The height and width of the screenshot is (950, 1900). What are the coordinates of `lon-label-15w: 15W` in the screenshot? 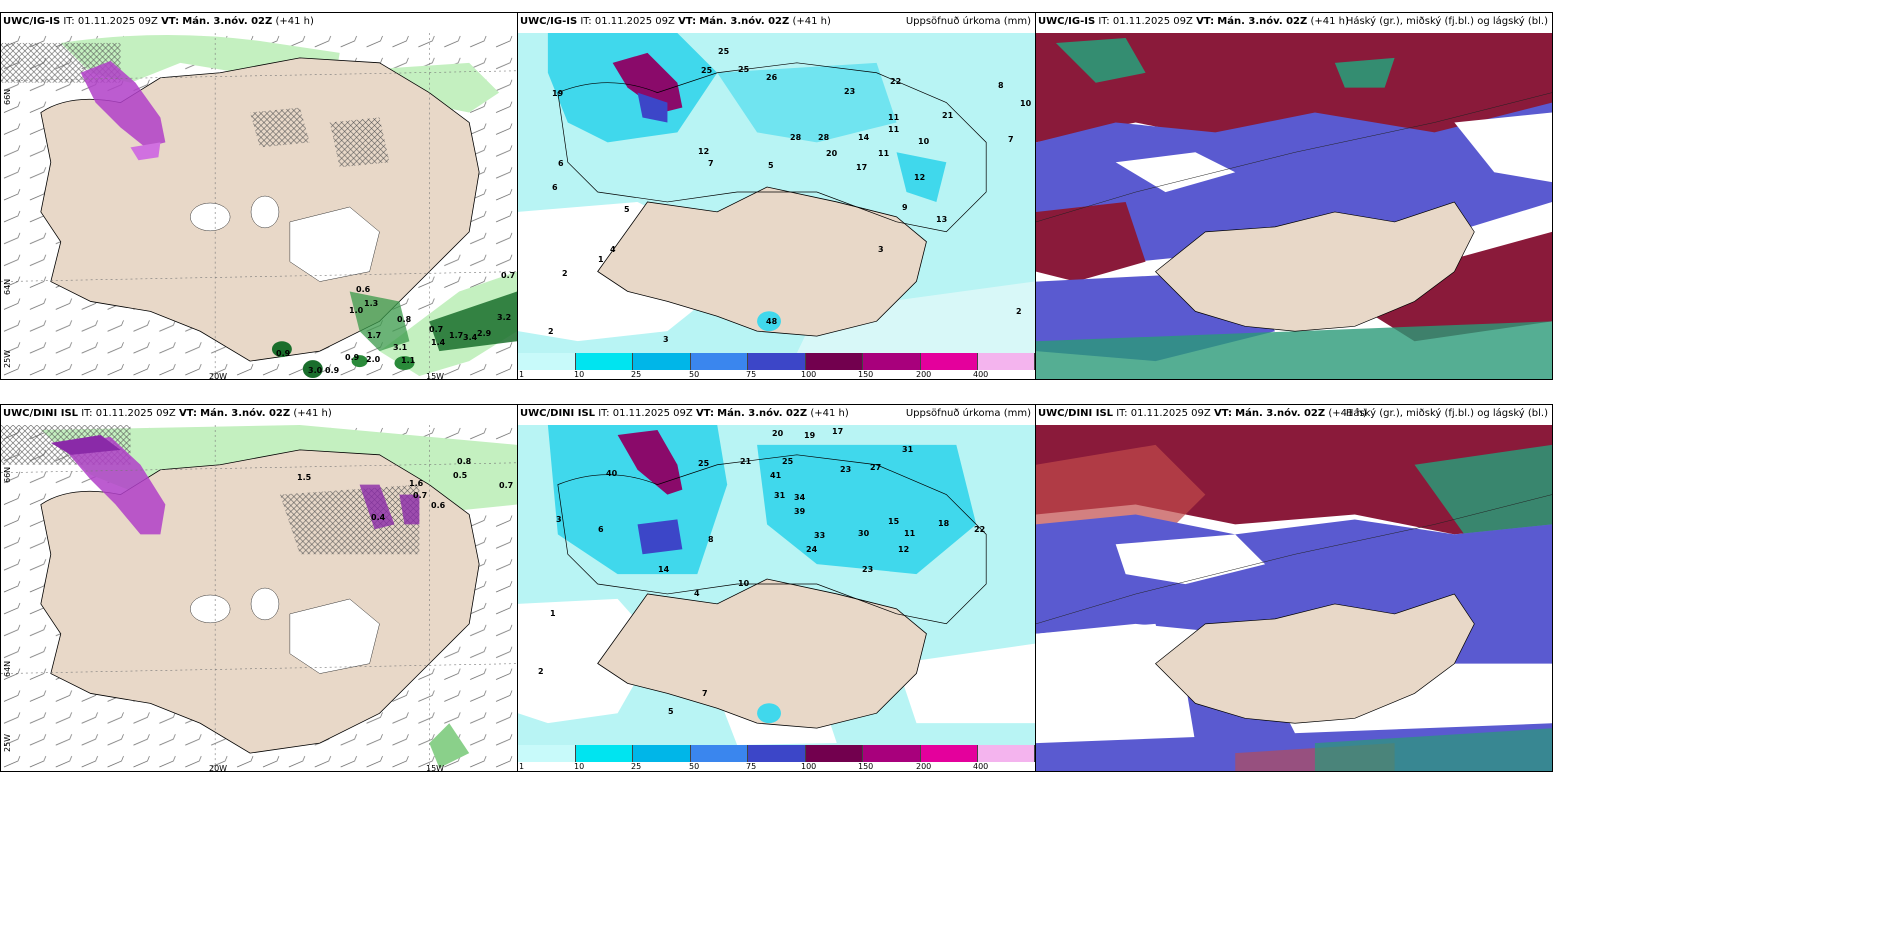 It's located at (435, 768).